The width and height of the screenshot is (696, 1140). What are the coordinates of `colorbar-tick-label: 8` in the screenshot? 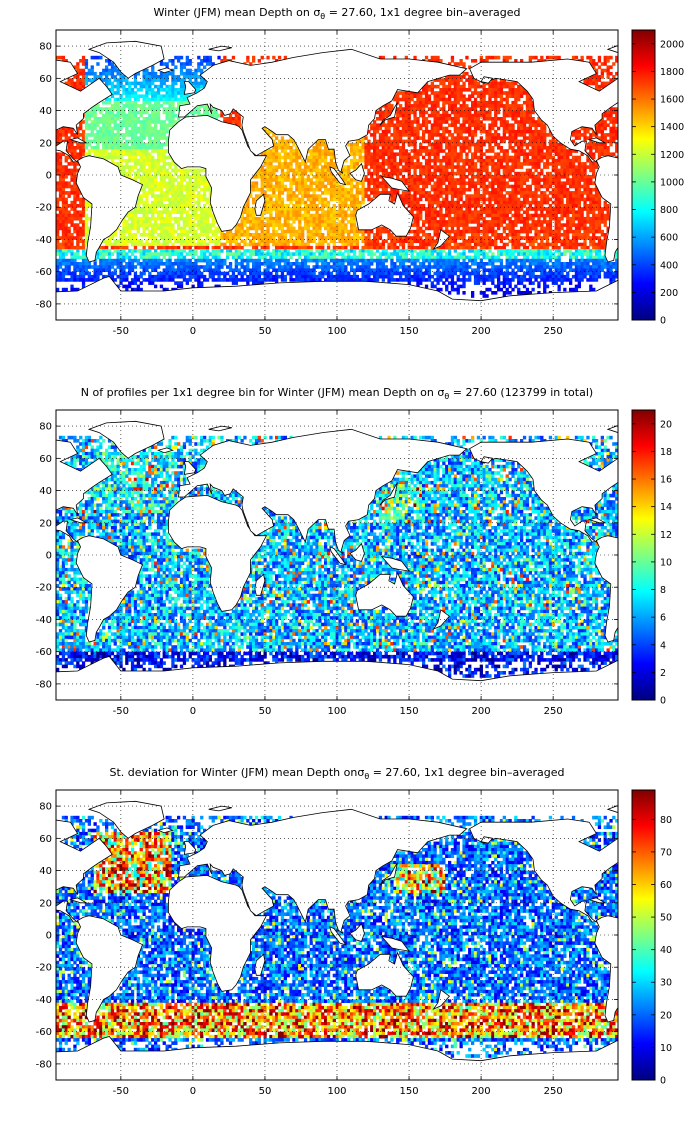 It's located at (663, 590).